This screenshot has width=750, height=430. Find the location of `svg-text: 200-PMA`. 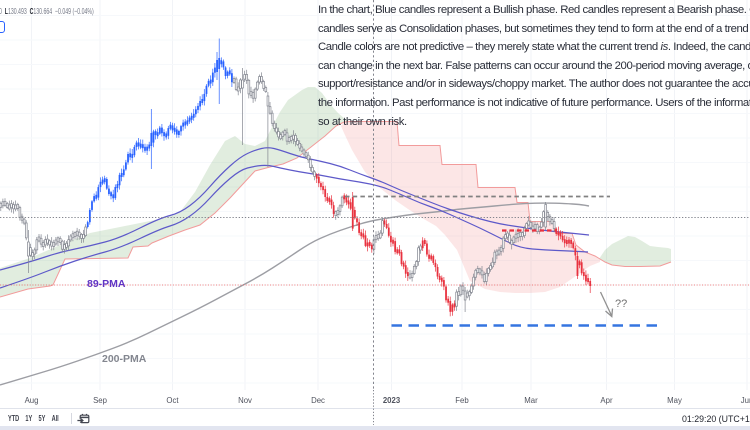

svg-text: 200-PMA is located at coordinates (124, 359).